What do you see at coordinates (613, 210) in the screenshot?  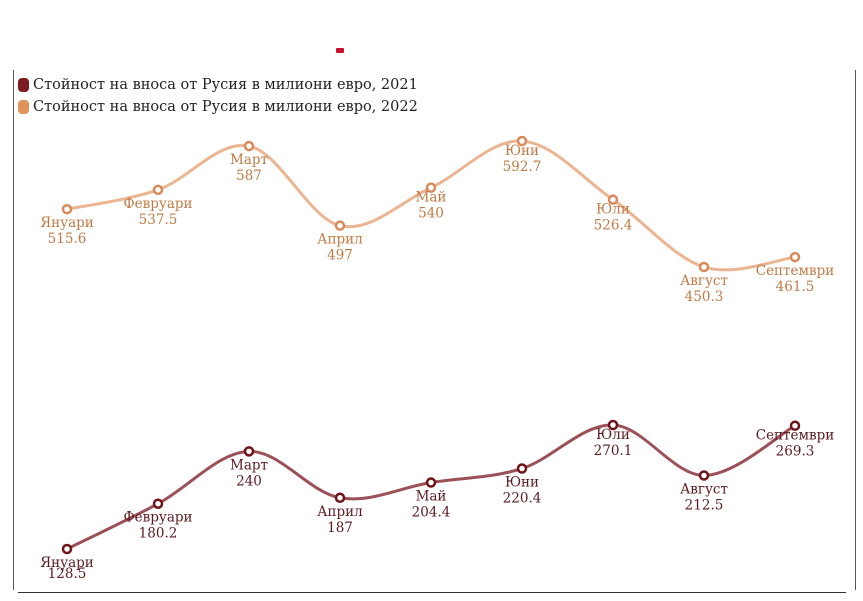 I see `category-label-1-6: Юли` at bounding box center [613, 210].